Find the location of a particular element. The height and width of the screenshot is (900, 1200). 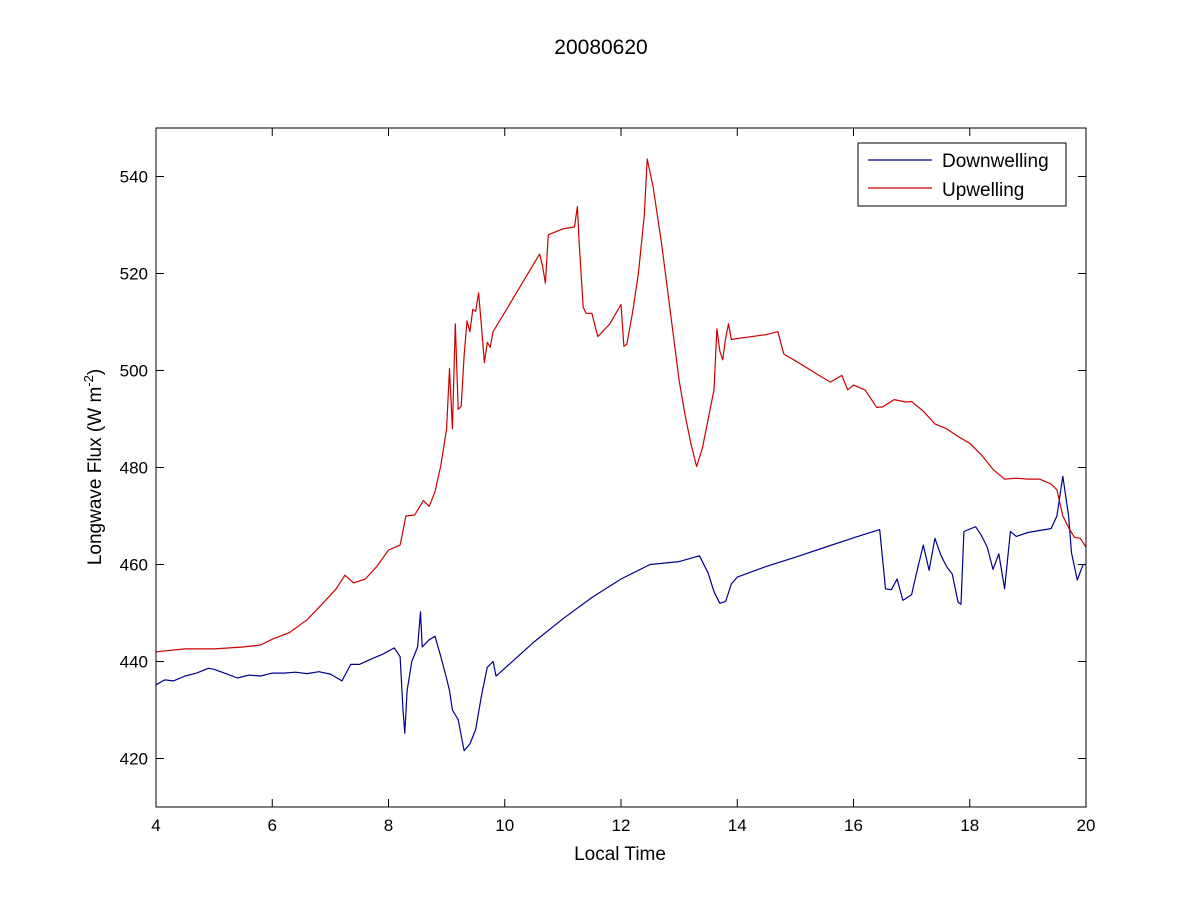

y-tick-label: 480 is located at coordinates (134, 468).